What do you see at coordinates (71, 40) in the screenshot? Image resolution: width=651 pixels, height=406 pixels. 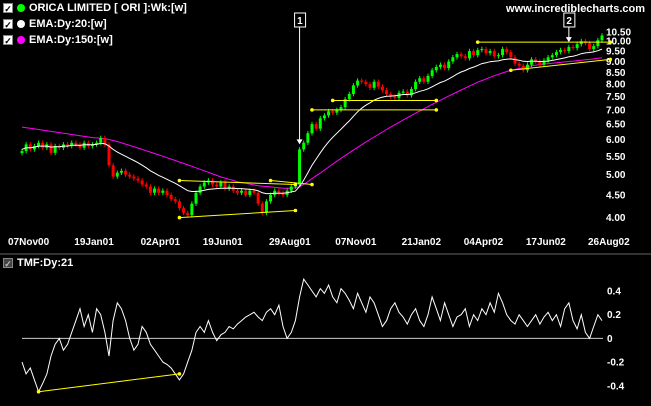 I see `legend-ema150-label: EMA:Dy:150:[w]` at bounding box center [71, 40].